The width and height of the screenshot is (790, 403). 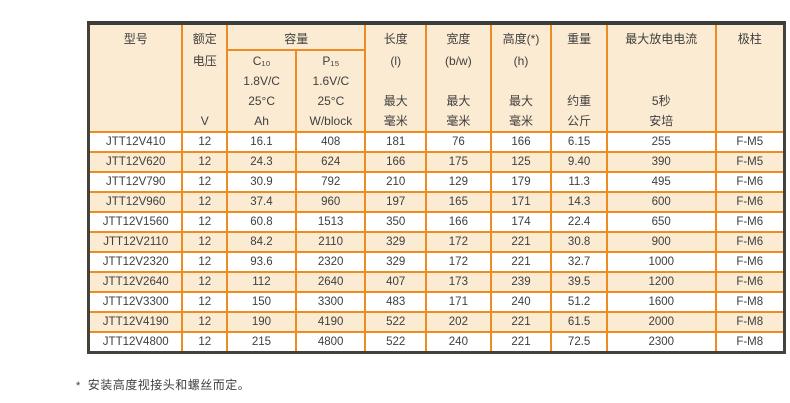 What do you see at coordinates (579, 142) in the screenshot?
I see `cell-weight: 6.15` at bounding box center [579, 142].